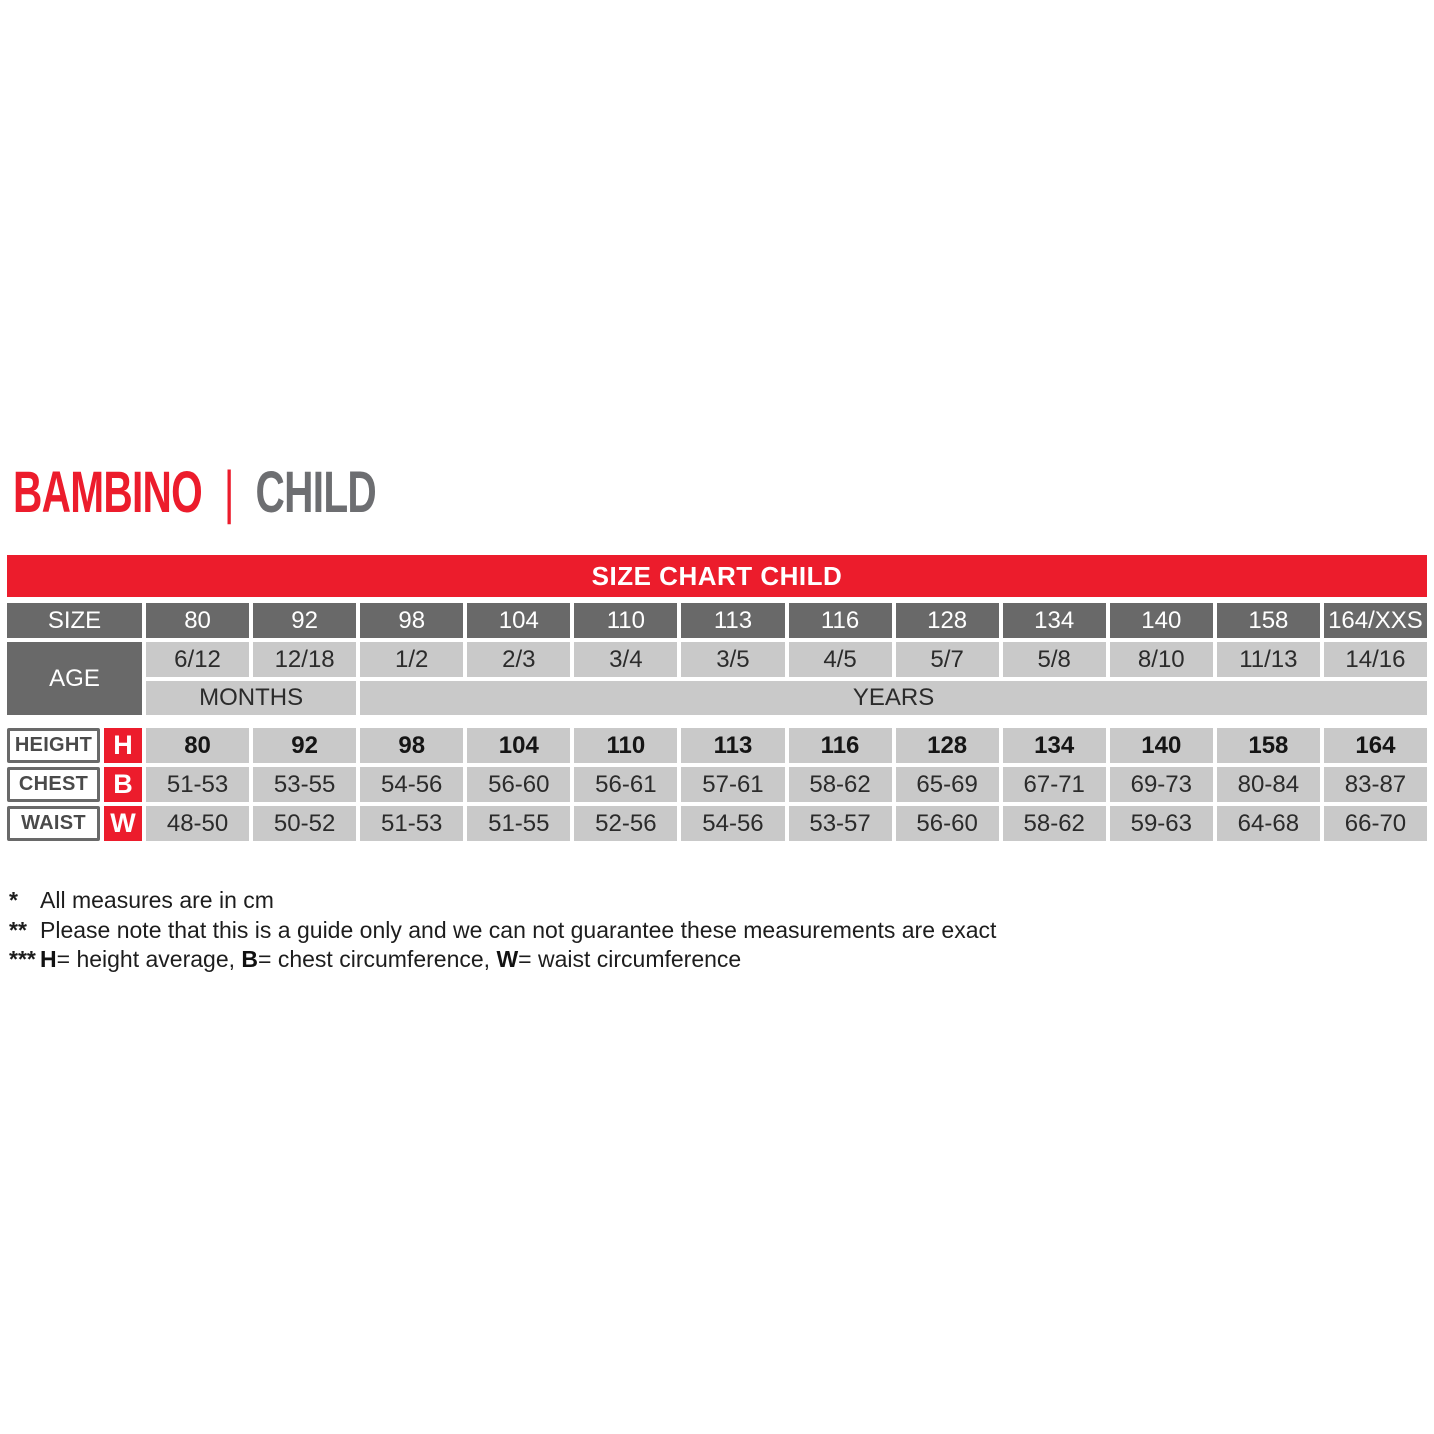  I want to click on size-header-cell: SIZE, so click(74, 620).